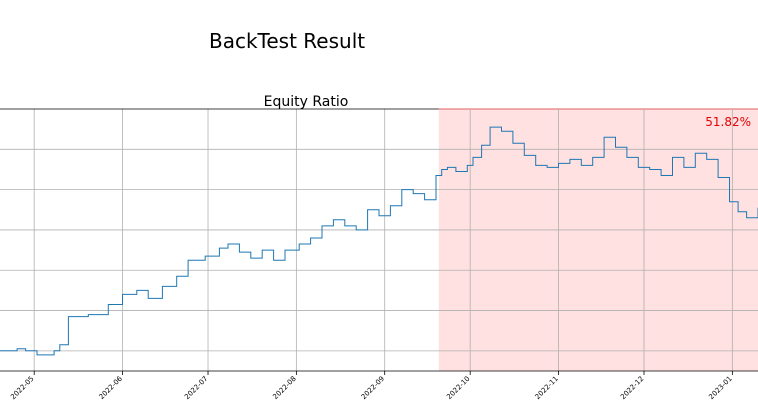 Image resolution: width=758 pixels, height=405 pixels. What do you see at coordinates (22, 388) in the screenshot?
I see `x-tick-label-0: 2022-05` at bounding box center [22, 388].